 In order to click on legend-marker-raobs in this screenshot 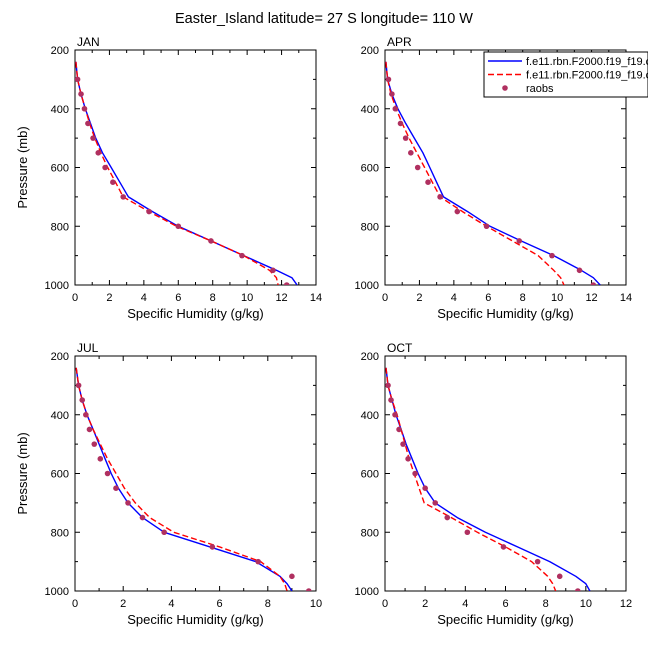, I will do `click(505, 88)`.